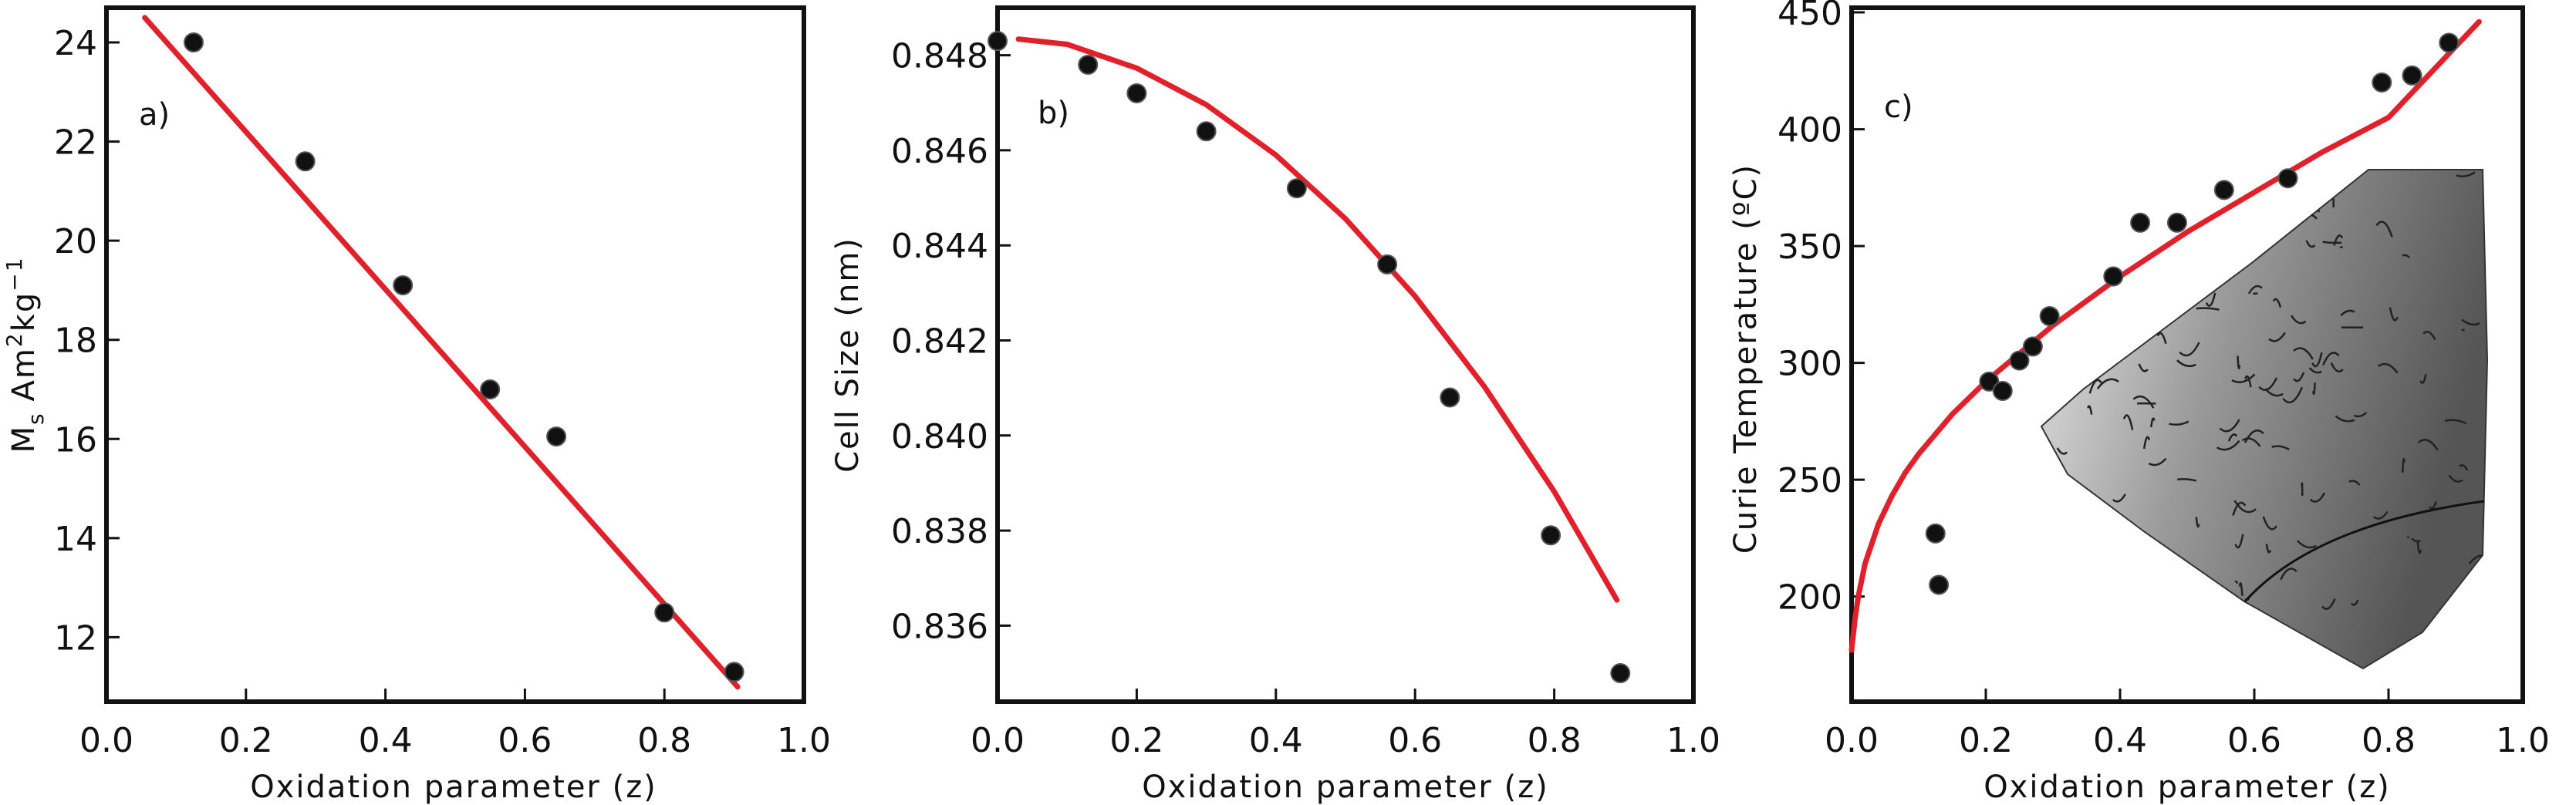  I want to click on panel-label-c: c), so click(1898, 107).